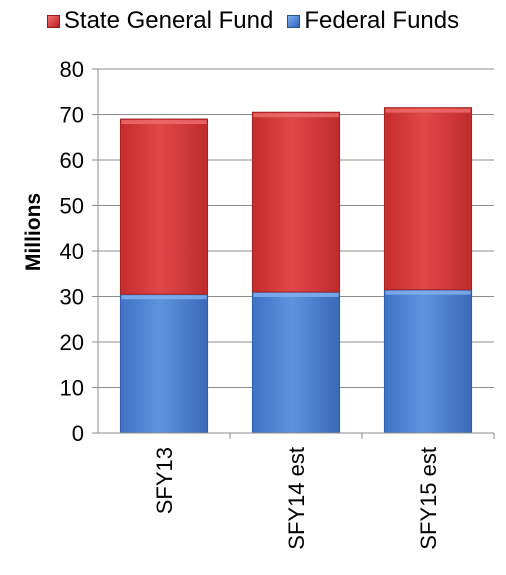 The height and width of the screenshot is (575, 506). I want to click on y-tick-label-50: 50, so click(72, 206).